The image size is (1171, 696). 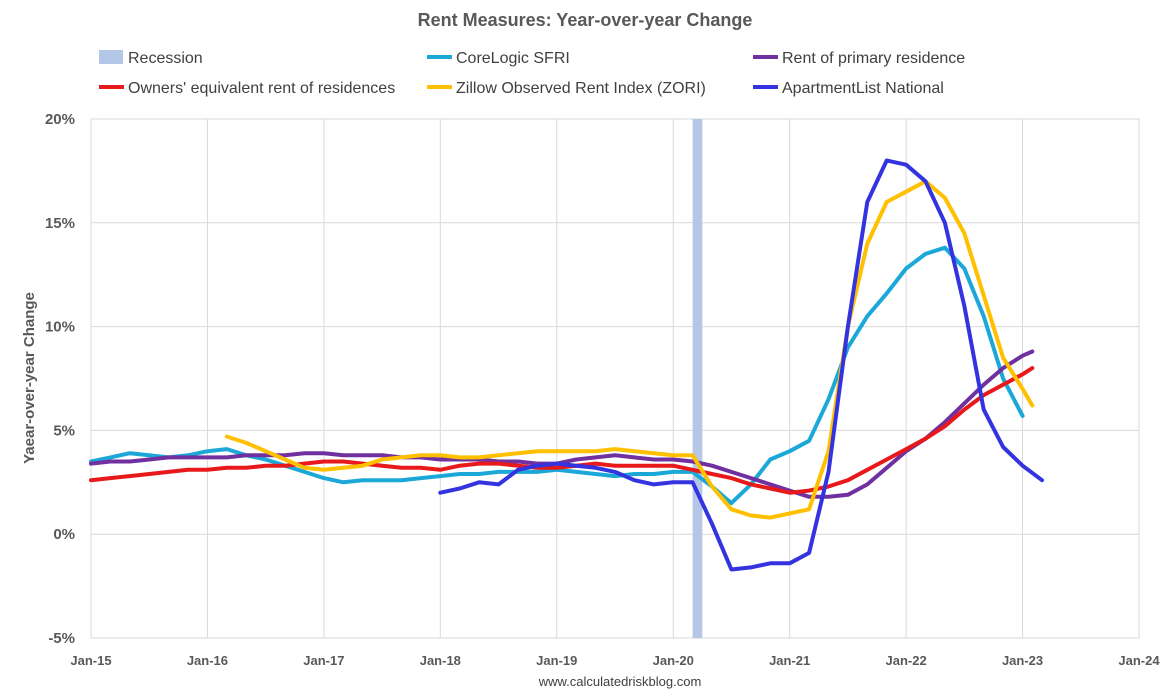 I want to click on legend-label-apartmentlist: ApartmentList National, so click(x=863, y=88).